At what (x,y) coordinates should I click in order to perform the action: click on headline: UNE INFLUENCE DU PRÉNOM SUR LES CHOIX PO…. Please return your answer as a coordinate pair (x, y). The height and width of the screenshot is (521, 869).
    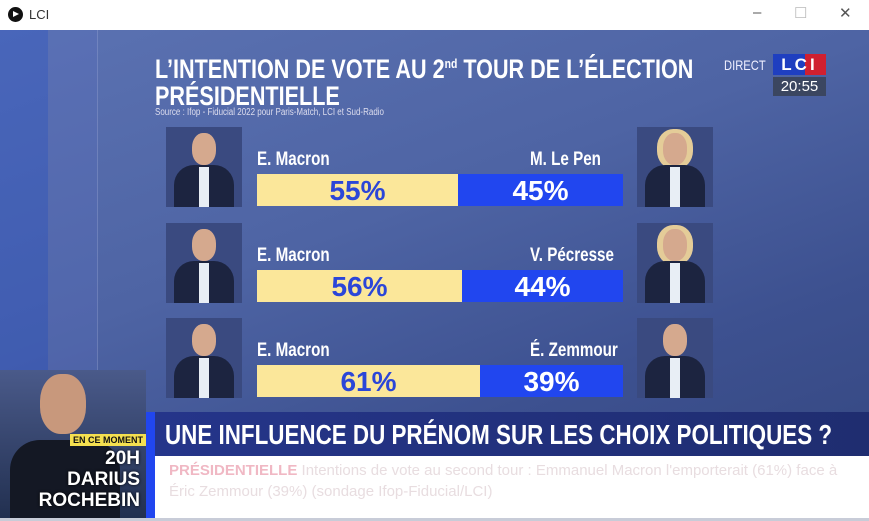
    Looking at the image, I should click on (512, 434).